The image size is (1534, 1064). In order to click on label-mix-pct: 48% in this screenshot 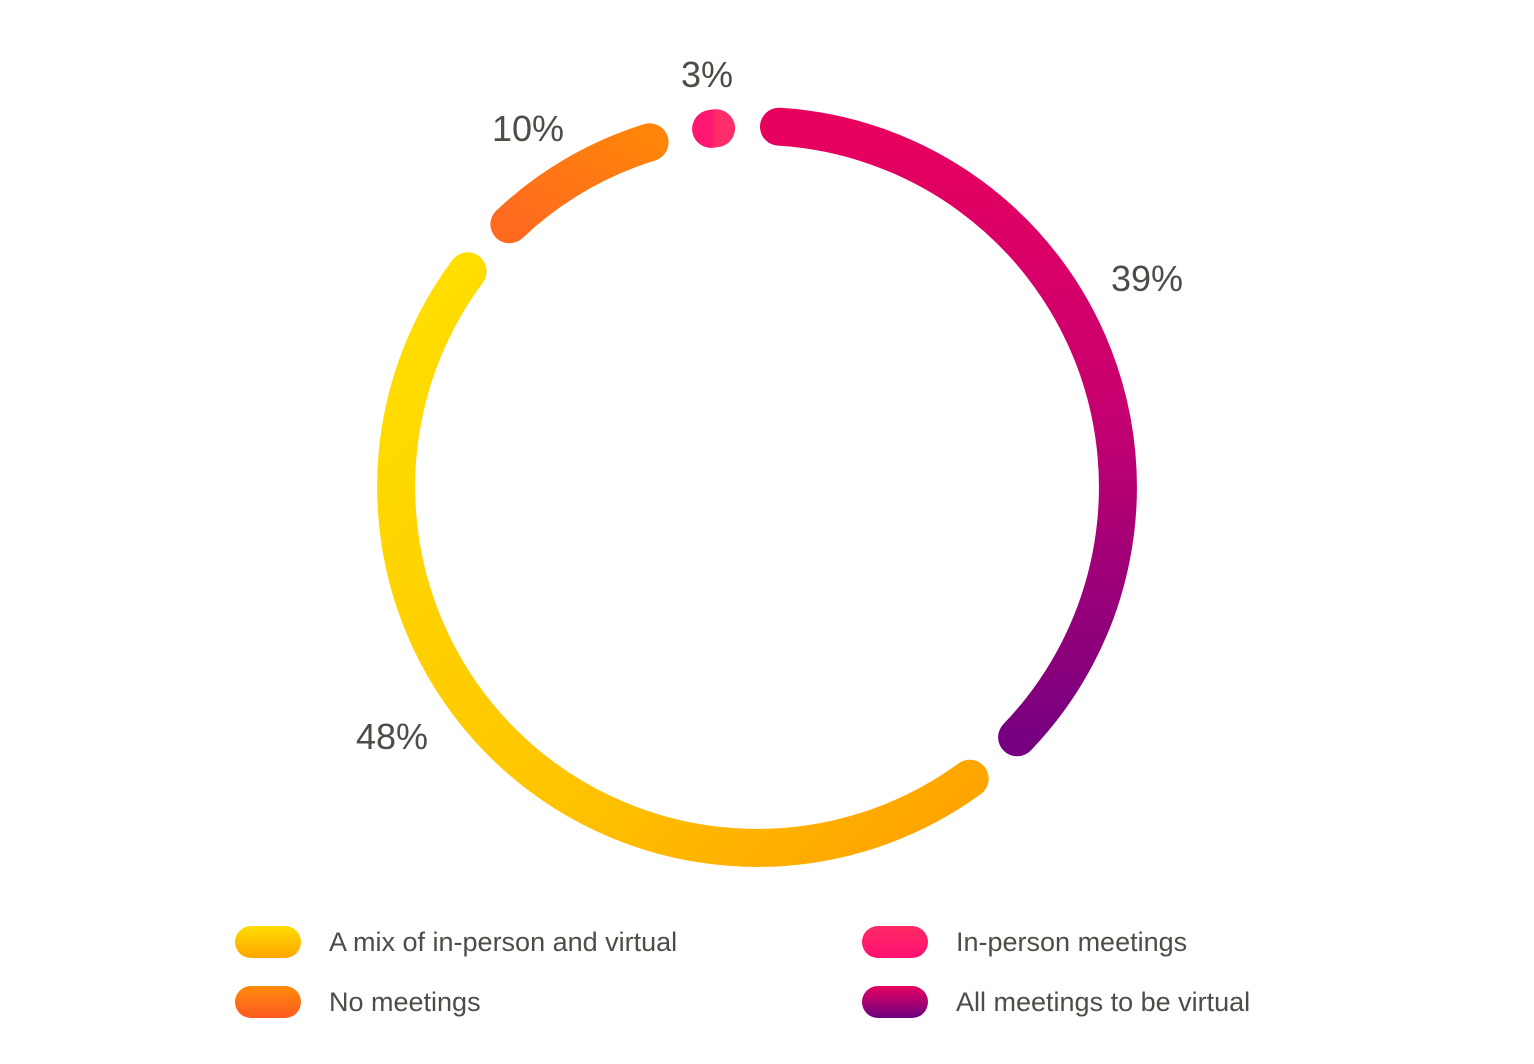, I will do `click(392, 736)`.